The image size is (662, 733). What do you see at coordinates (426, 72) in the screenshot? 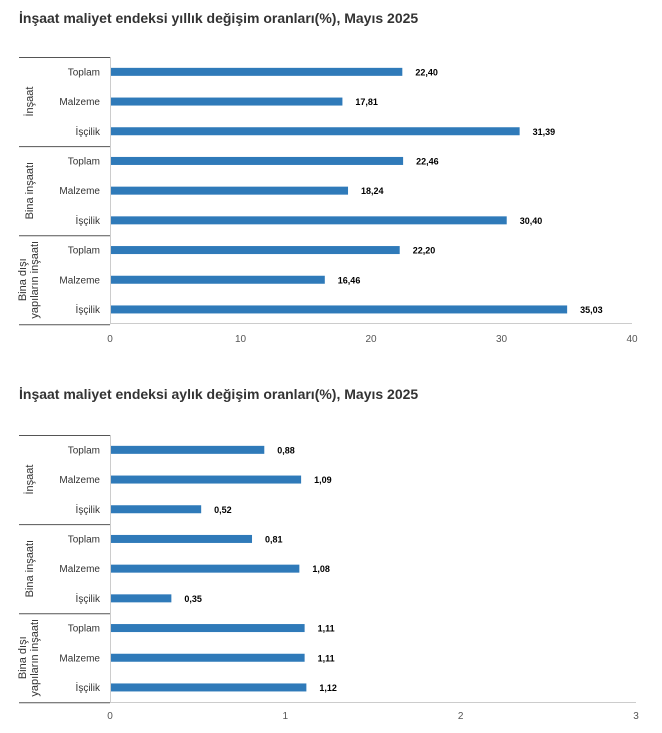
I see `data-label: 22,40` at bounding box center [426, 72].